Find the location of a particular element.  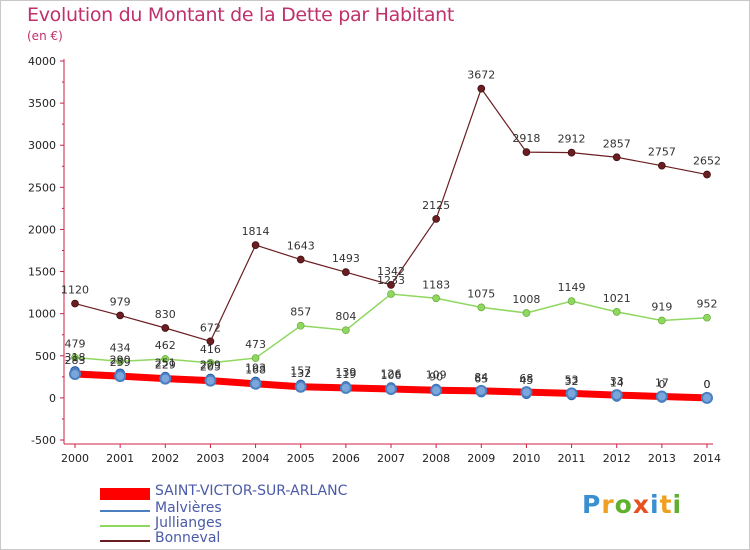

legend-label: Malvières is located at coordinates (188, 508).